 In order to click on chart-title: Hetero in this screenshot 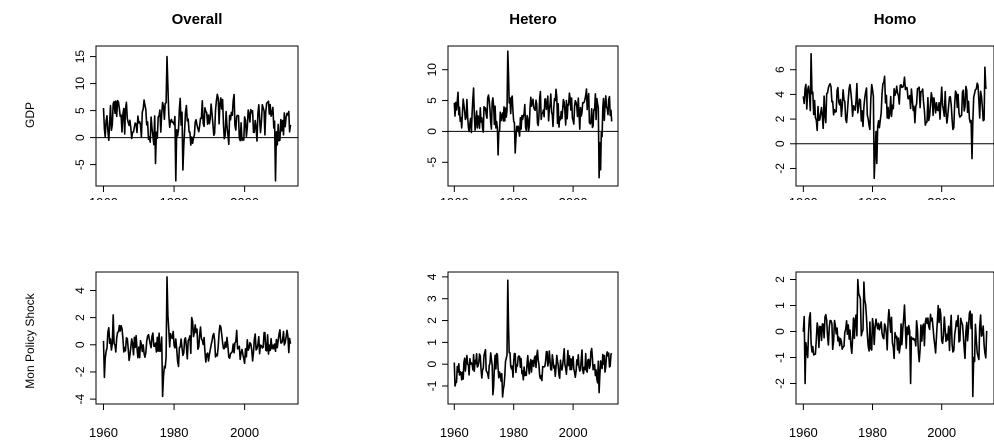, I will do `click(533, 19)`.